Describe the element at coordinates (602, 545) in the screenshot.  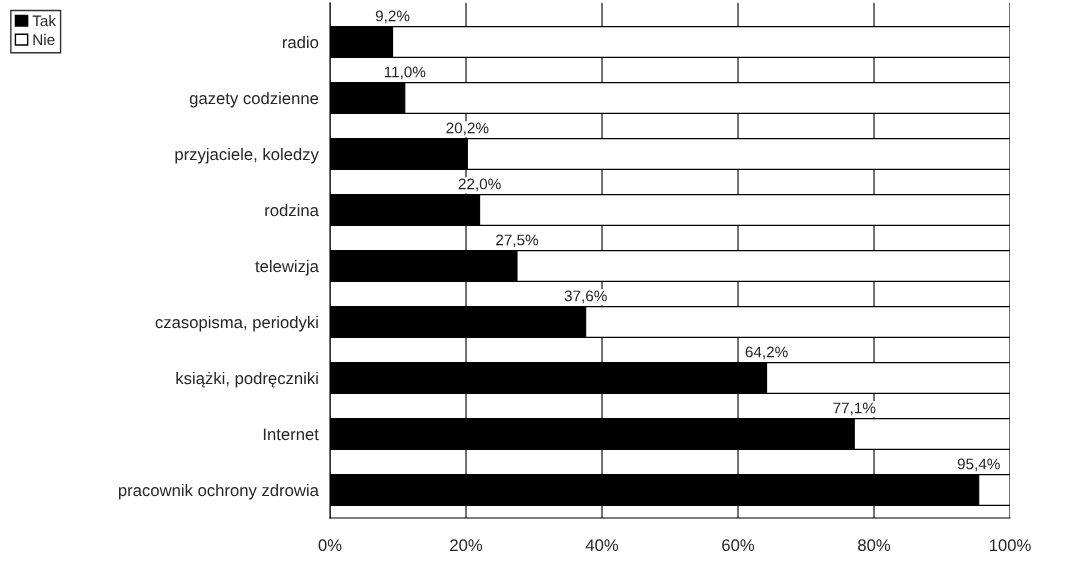
I see `x-tick-label: 40%` at that location.